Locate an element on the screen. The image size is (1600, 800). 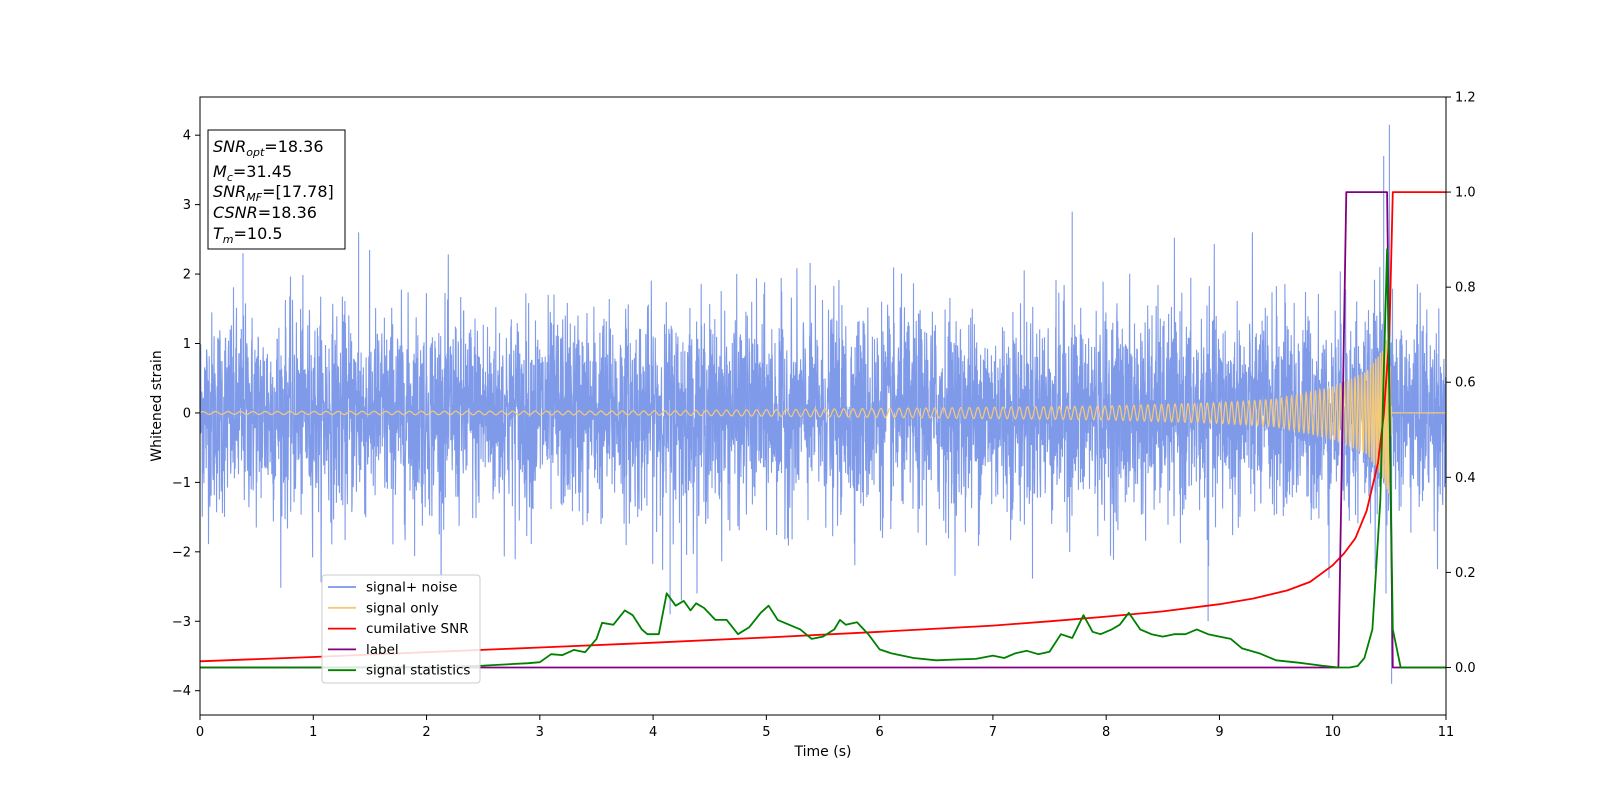
x-axis: 0 1 2 3 4 5 6 7 8 9 10 11 is located at coordinates (825, 727).